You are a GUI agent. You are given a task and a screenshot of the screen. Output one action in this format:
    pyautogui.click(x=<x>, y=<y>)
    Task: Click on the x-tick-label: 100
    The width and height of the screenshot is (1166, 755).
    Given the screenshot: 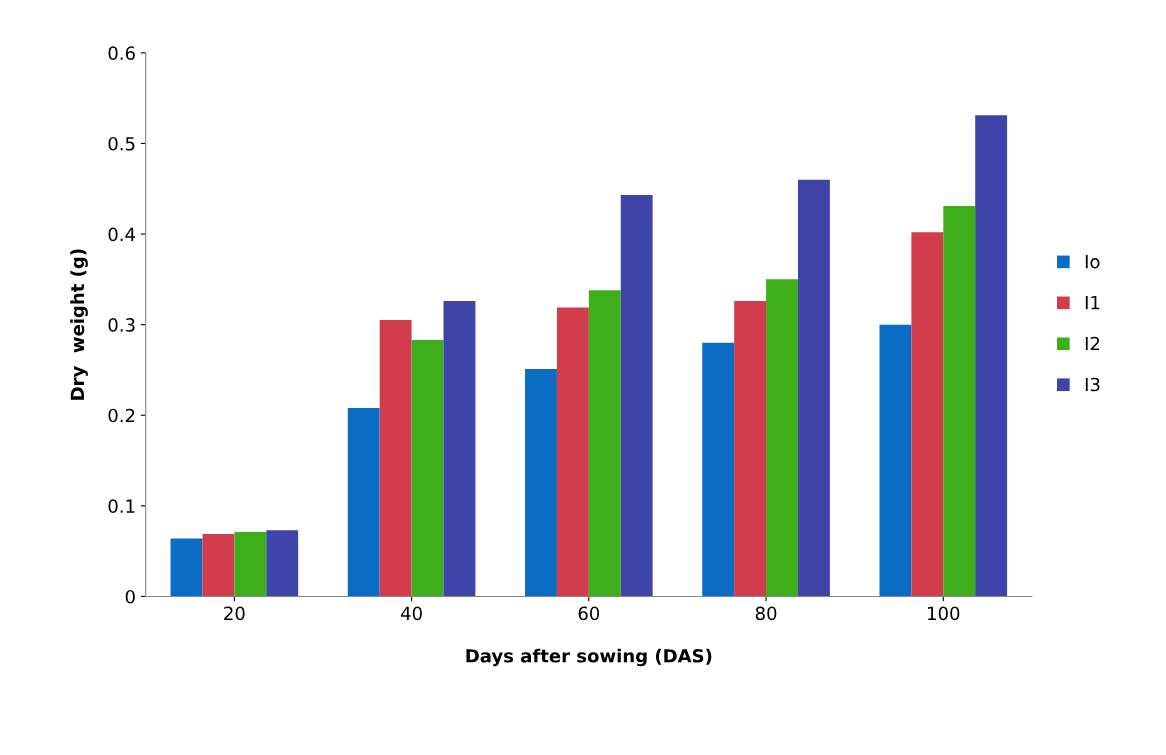 What is the action you would take?
    pyautogui.click(x=944, y=613)
    